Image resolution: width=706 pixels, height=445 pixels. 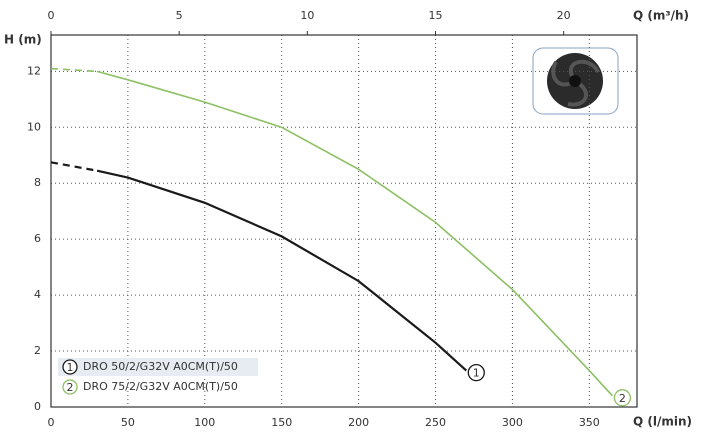 I want to click on legend-marker-label: 1, so click(x=70, y=367).